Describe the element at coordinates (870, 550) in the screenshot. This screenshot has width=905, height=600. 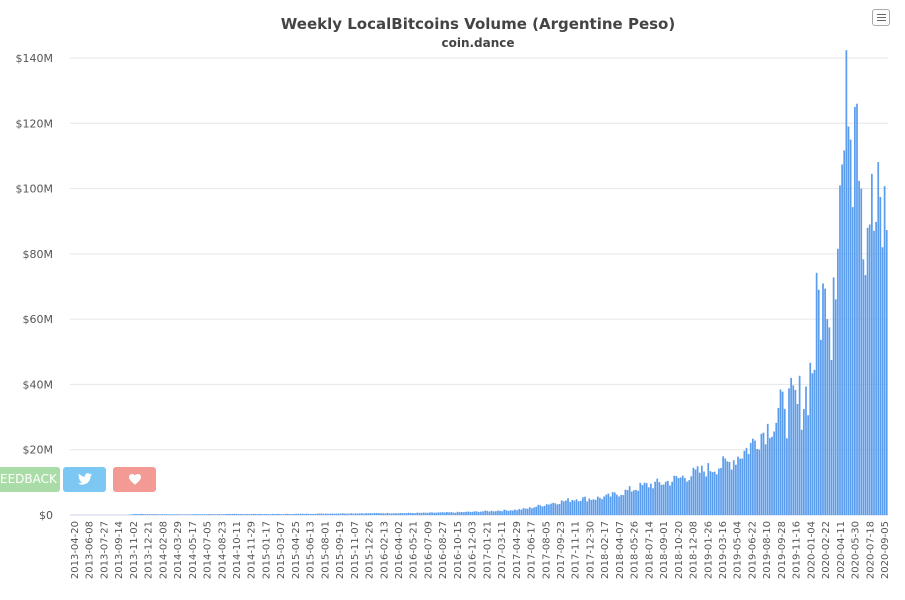
I see `x-tick-label: 2020-07-18` at that location.